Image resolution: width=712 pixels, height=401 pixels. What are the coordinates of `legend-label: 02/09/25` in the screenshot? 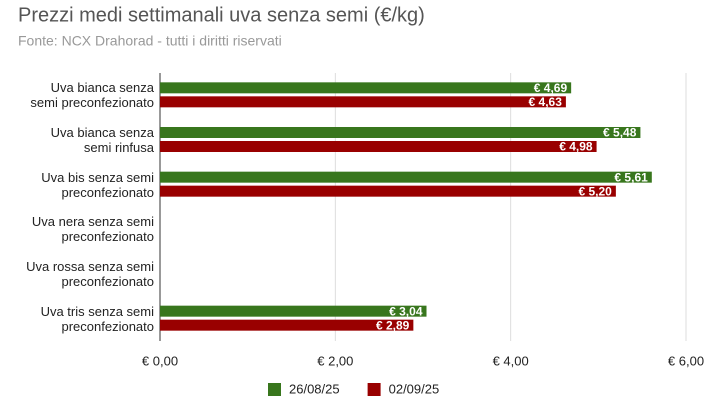 It's located at (414, 388).